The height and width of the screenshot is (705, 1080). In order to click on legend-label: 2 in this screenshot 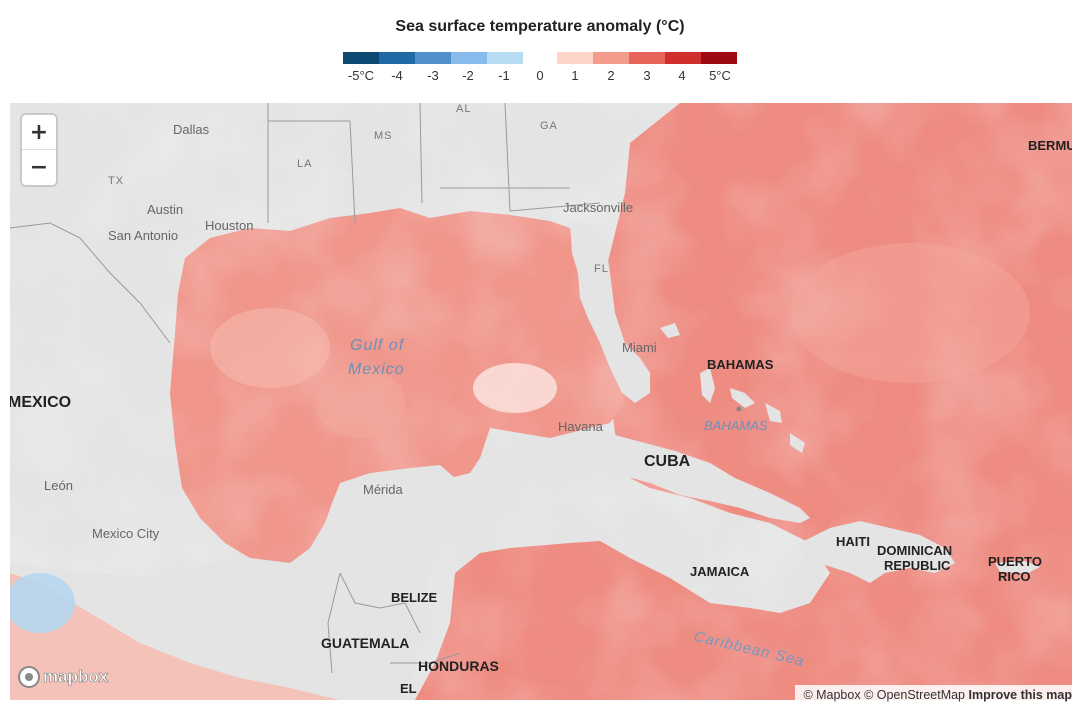, I will do `click(611, 75)`.